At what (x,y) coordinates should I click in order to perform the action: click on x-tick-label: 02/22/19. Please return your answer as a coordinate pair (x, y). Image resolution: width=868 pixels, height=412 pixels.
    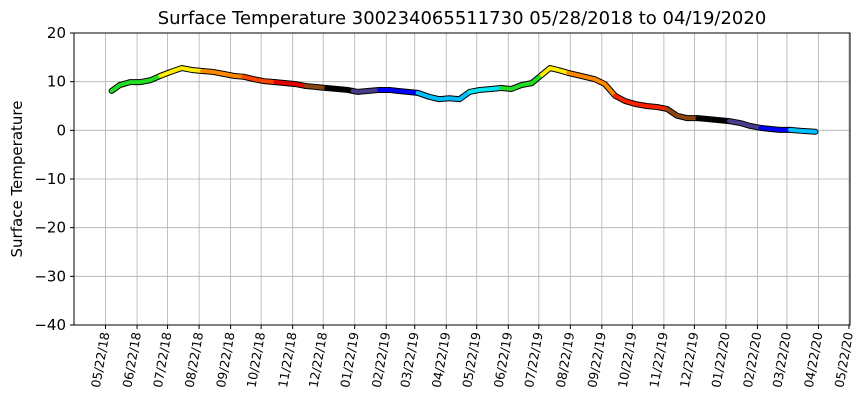
    Looking at the image, I should click on (381, 360).